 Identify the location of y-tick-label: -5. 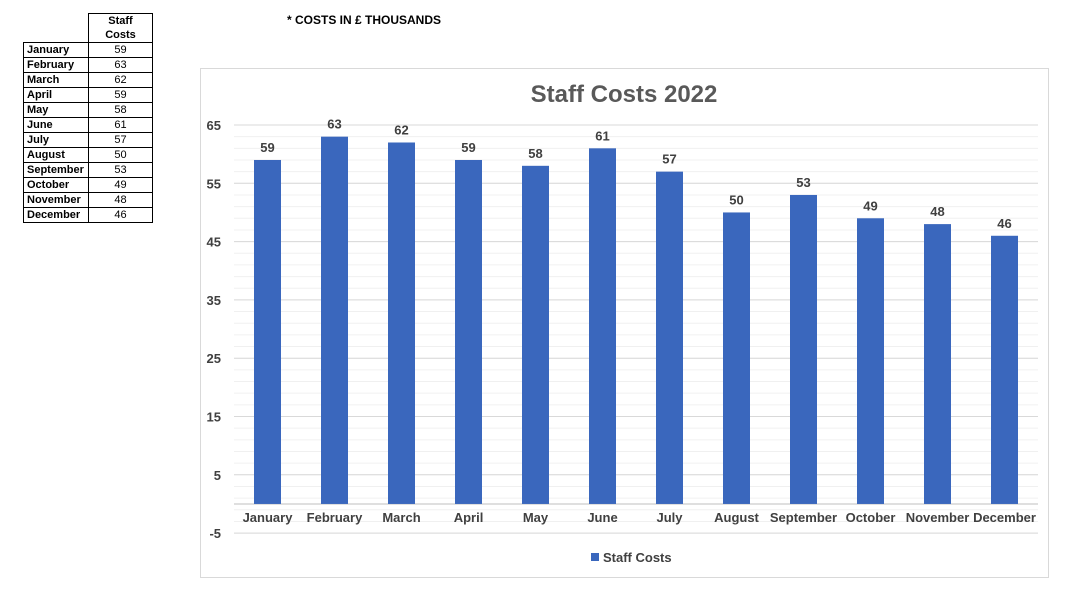
(215, 533).